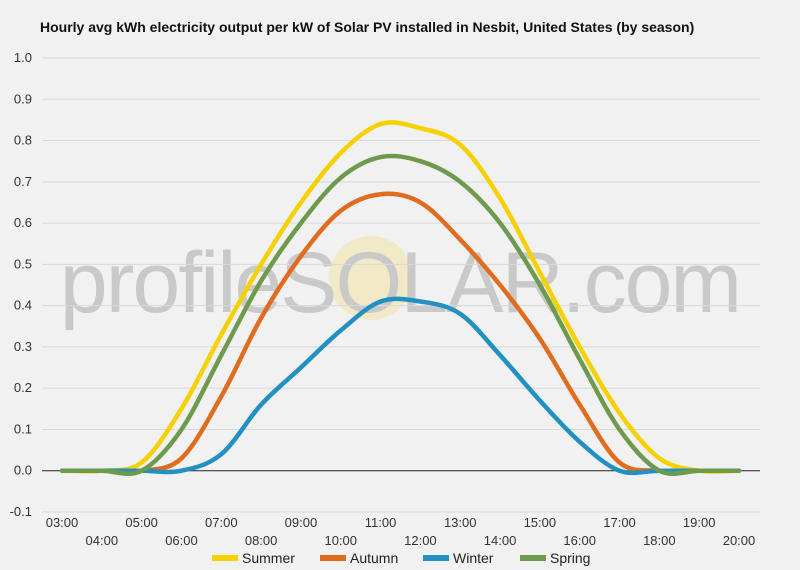 The image size is (800, 570). I want to click on y-tick-label: 0.9, so click(23, 98).